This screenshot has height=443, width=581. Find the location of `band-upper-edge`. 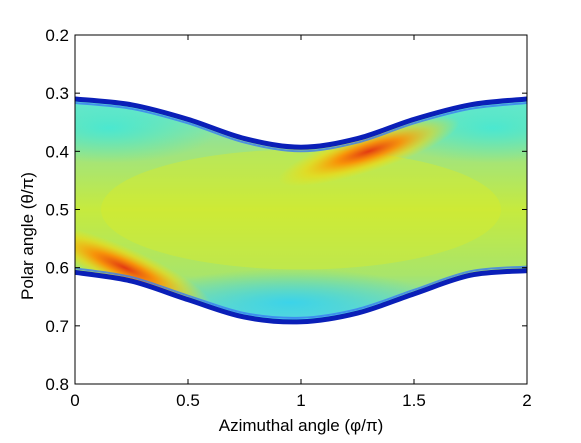

band-upper-edge is located at coordinates (301, 123).